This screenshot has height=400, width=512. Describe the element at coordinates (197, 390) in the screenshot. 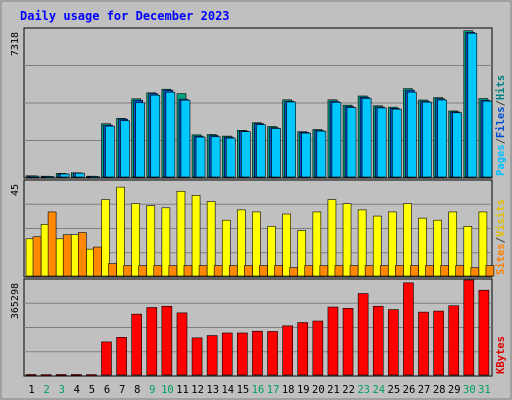

I see `tick-label-day: 12` at that location.